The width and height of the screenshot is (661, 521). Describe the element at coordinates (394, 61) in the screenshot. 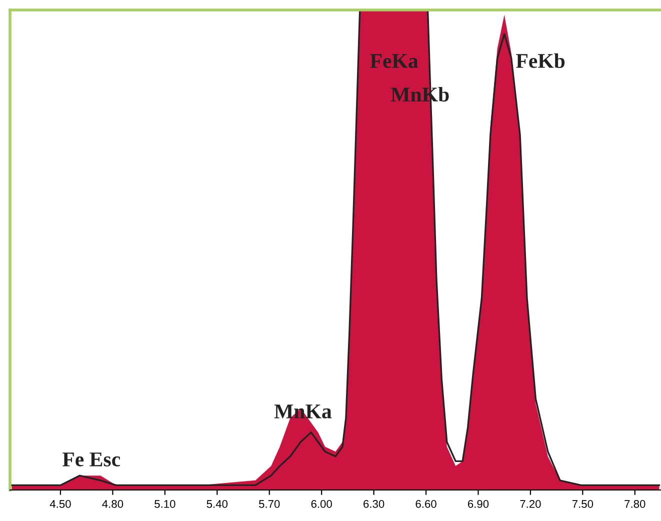

I see `annotation: FeKa` at that location.